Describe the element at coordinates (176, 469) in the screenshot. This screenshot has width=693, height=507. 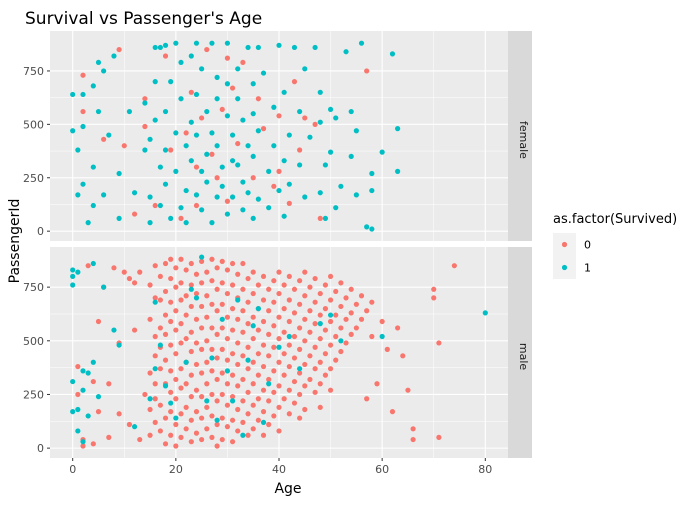
I see `x-tick-label: 20` at that location.